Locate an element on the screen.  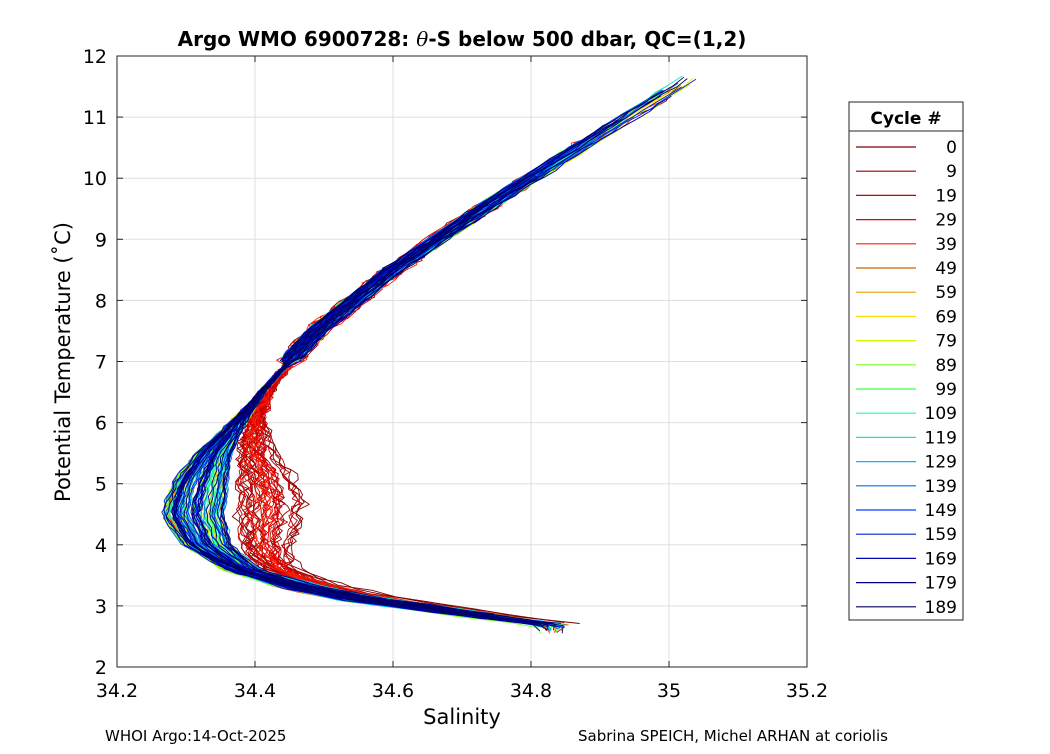
legend-label: 169 is located at coordinates (941, 559).